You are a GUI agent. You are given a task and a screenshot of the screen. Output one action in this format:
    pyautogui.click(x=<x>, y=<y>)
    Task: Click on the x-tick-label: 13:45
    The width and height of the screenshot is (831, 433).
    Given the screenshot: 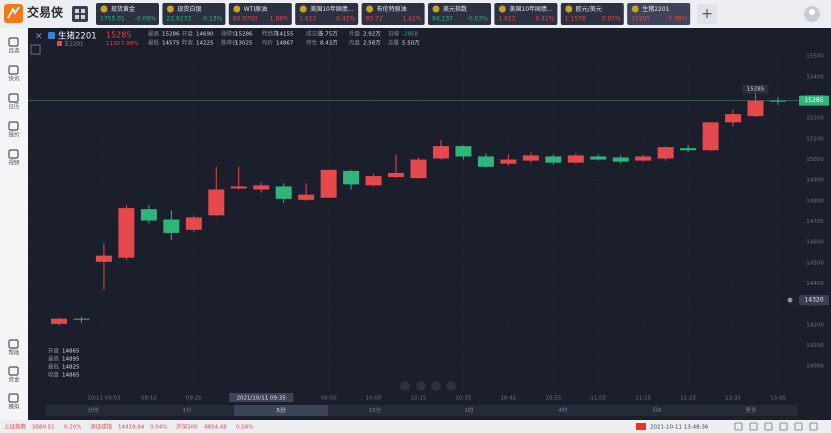 What is the action you would take?
    pyautogui.click(x=778, y=399)
    